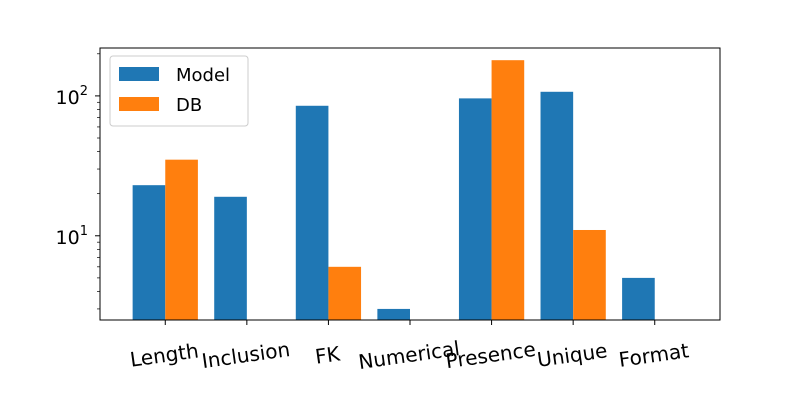 This screenshot has height=400, width=800. Describe the element at coordinates (181, 239) in the screenshot. I see `bar-db-length` at that location.